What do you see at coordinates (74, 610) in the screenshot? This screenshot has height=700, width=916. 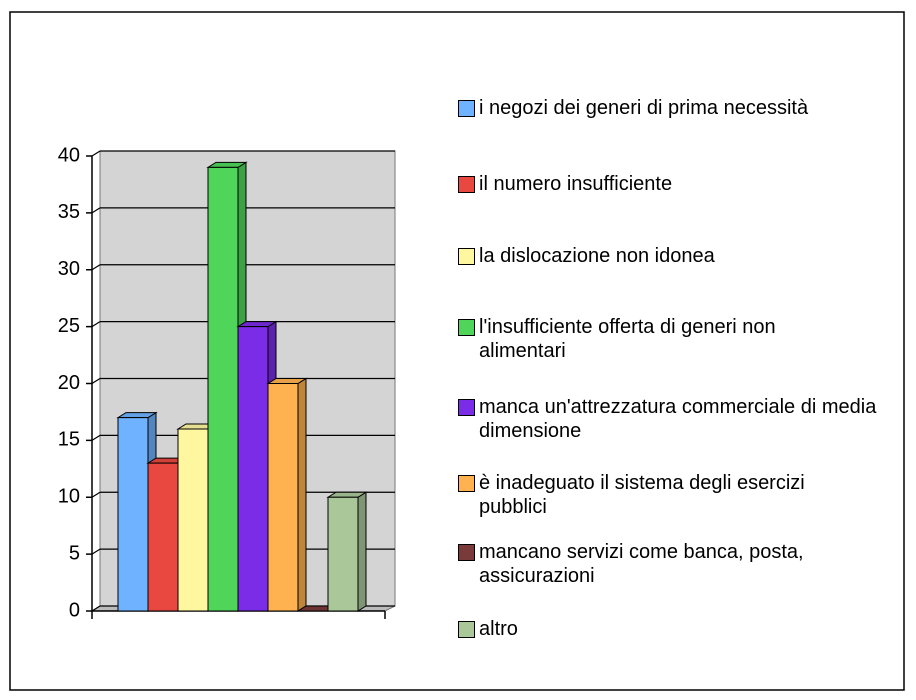 I see `y-tick-label: 0` at bounding box center [74, 610].